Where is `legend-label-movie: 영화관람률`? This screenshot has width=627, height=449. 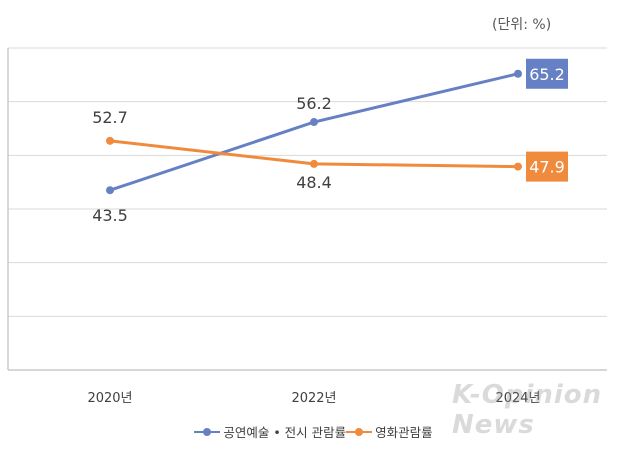 legend-label-movie: 영화관람률 is located at coordinates (404, 432).